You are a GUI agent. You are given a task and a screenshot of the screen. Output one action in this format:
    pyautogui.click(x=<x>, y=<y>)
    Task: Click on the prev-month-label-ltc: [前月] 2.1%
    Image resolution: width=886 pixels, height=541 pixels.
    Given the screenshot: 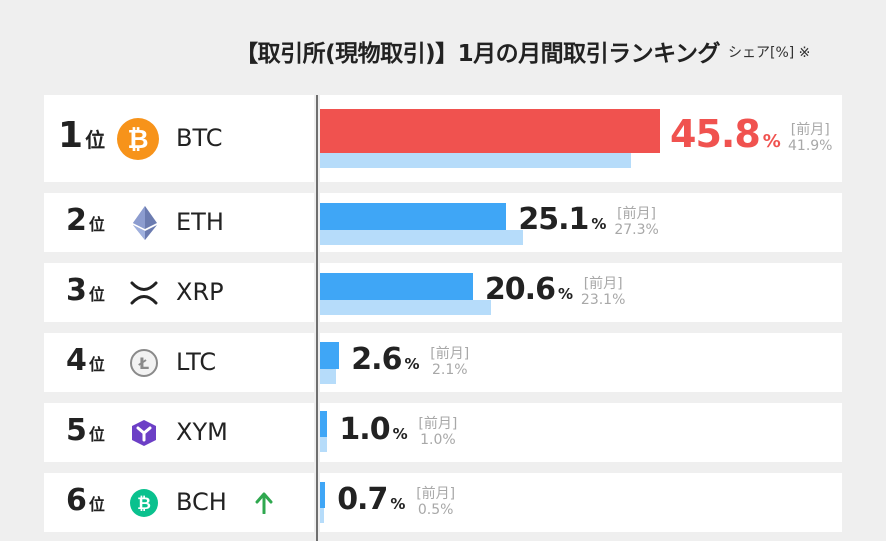 What is the action you would take?
    pyautogui.click(x=449, y=362)
    